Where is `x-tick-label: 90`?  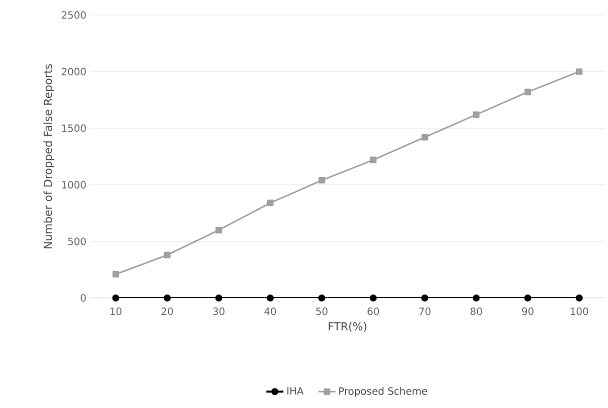
x-tick-label: 90 is located at coordinates (528, 312).